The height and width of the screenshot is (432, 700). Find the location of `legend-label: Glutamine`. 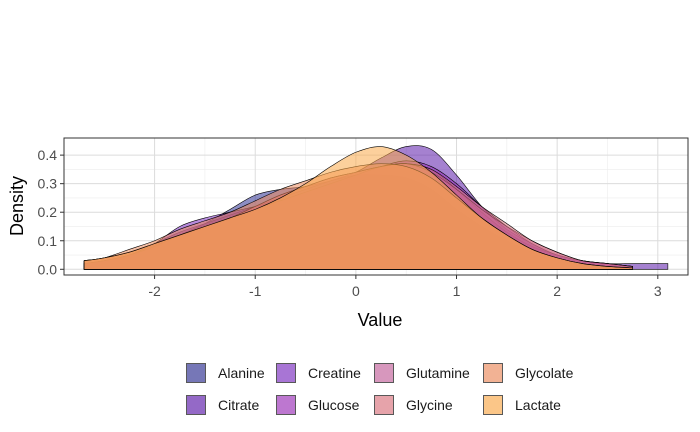

legend-label: Glutamine is located at coordinates (438, 373).